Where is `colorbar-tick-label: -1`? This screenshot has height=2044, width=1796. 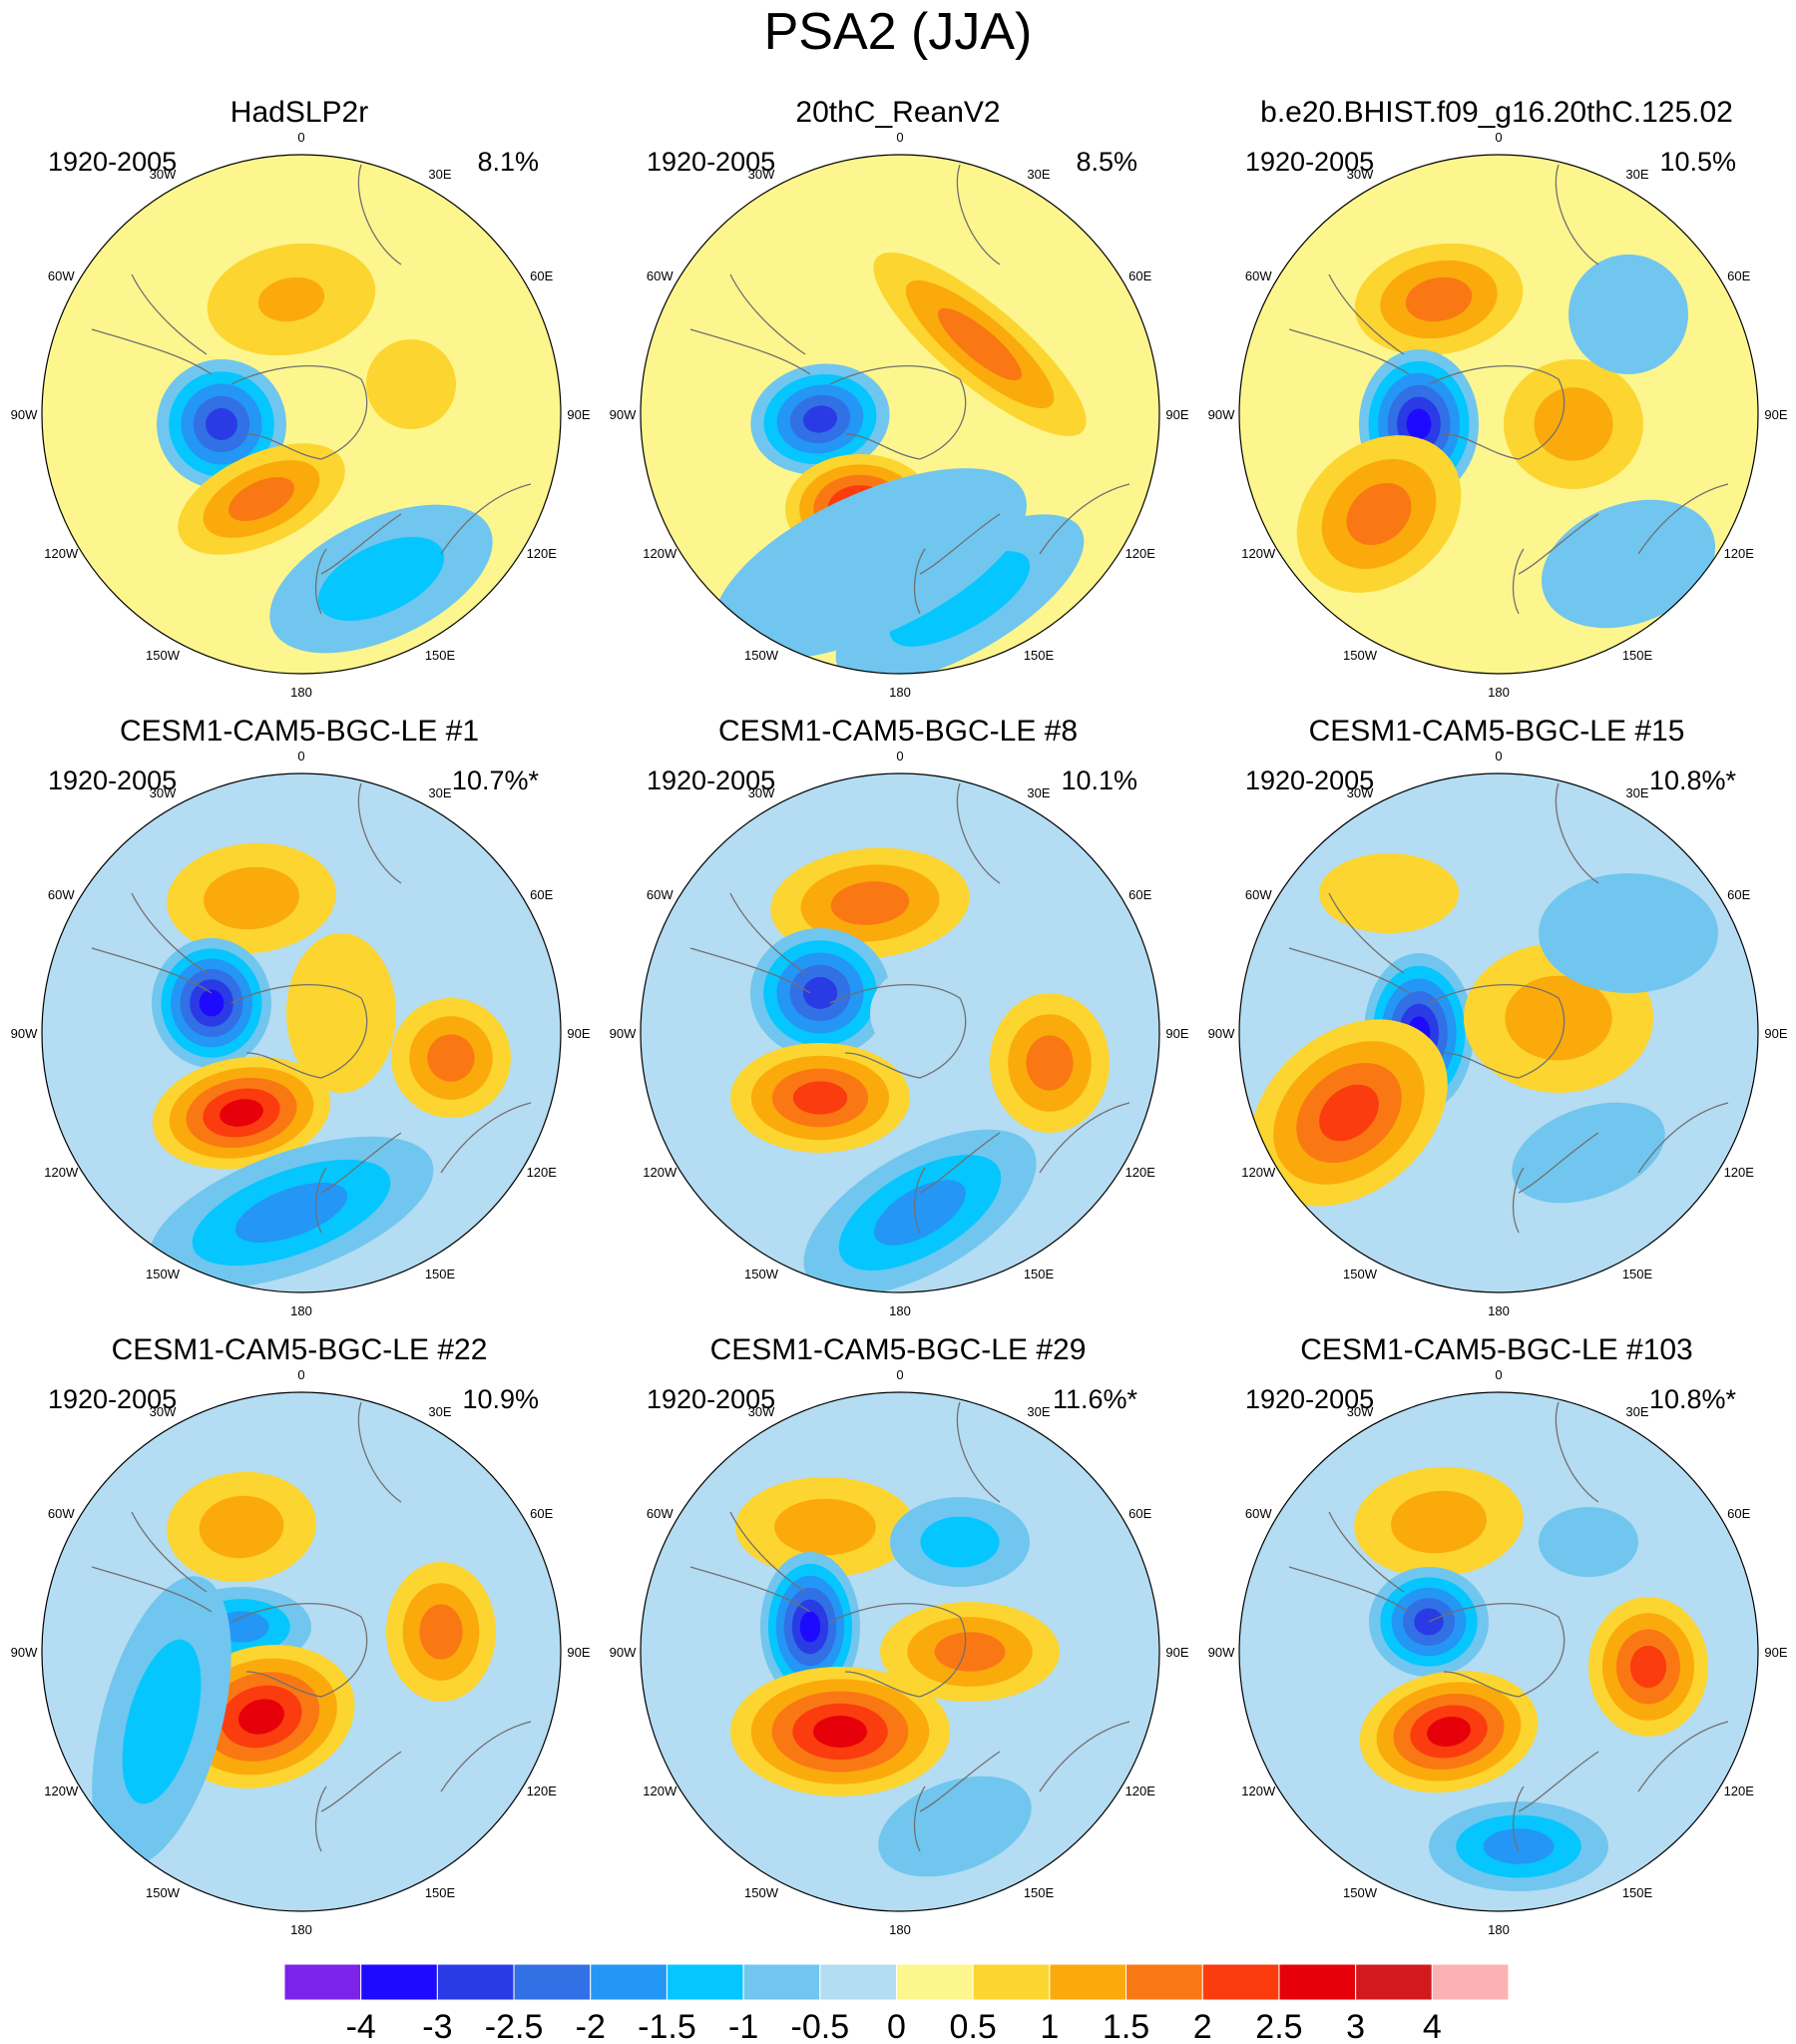 colorbar-tick-label: -1 is located at coordinates (743, 2026).